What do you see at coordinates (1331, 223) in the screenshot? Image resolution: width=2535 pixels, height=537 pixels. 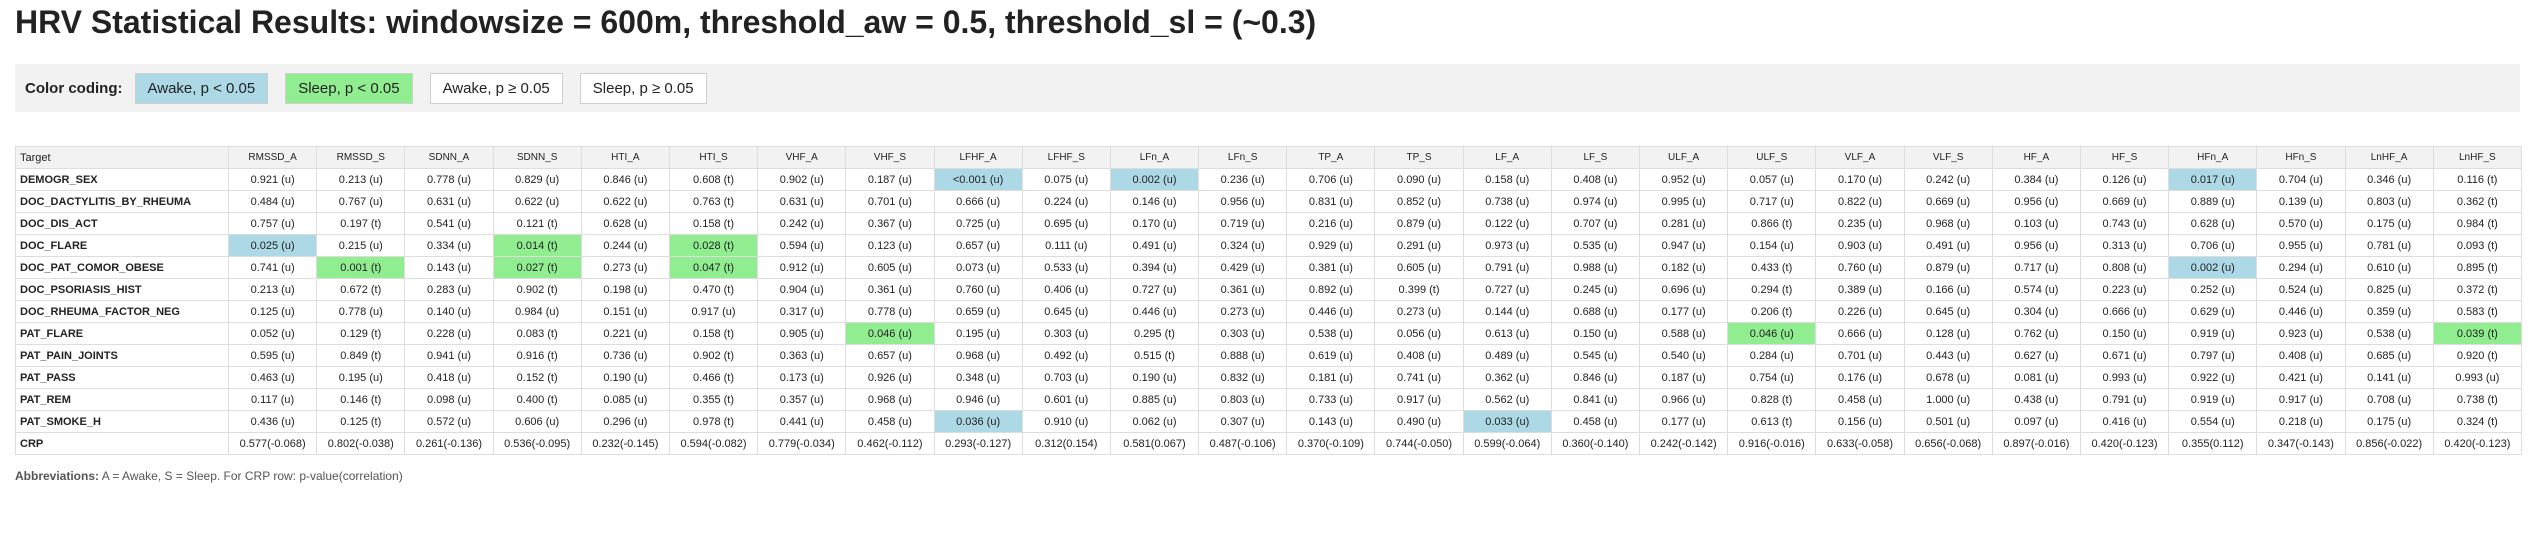 I see `table-cell: 0.216 (u)` at bounding box center [1331, 223].